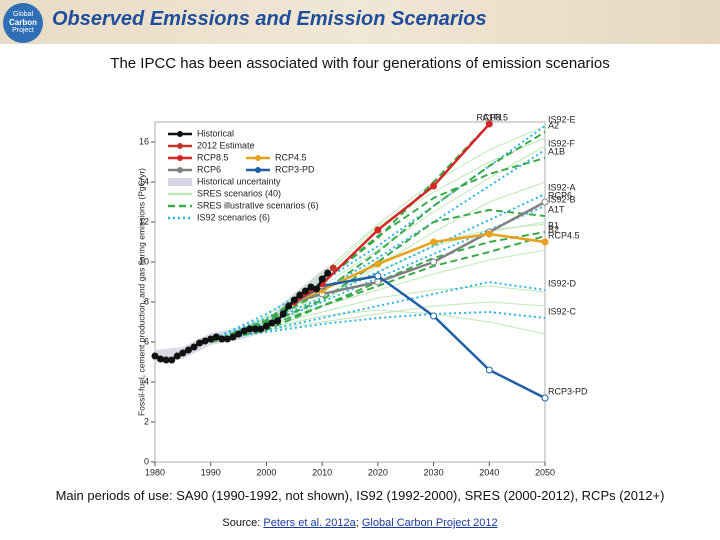 Image resolution: width=720 pixels, height=540 pixels. Describe the element at coordinates (215, 133) in the screenshot. I see `legend-label: Historical` at that location.